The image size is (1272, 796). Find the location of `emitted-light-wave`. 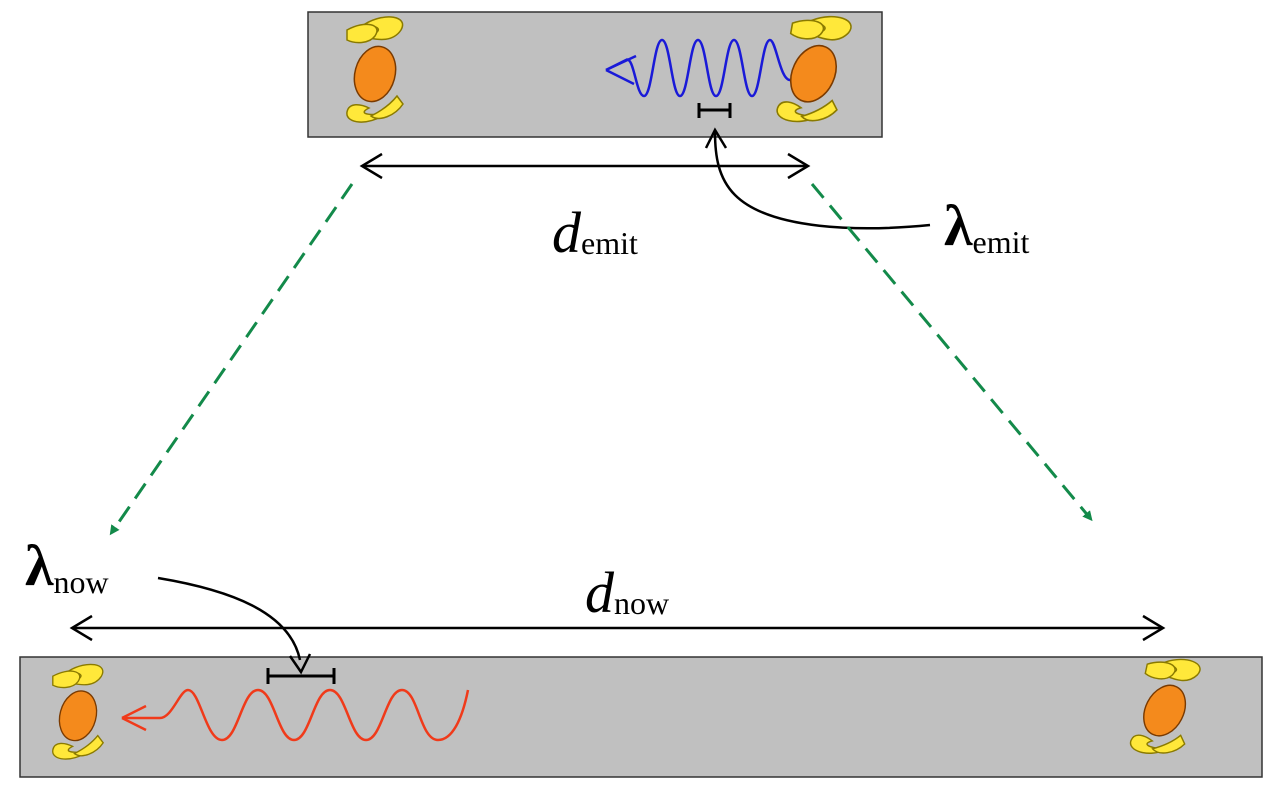

emitted-light-wave is located at coordinates (698, 68).